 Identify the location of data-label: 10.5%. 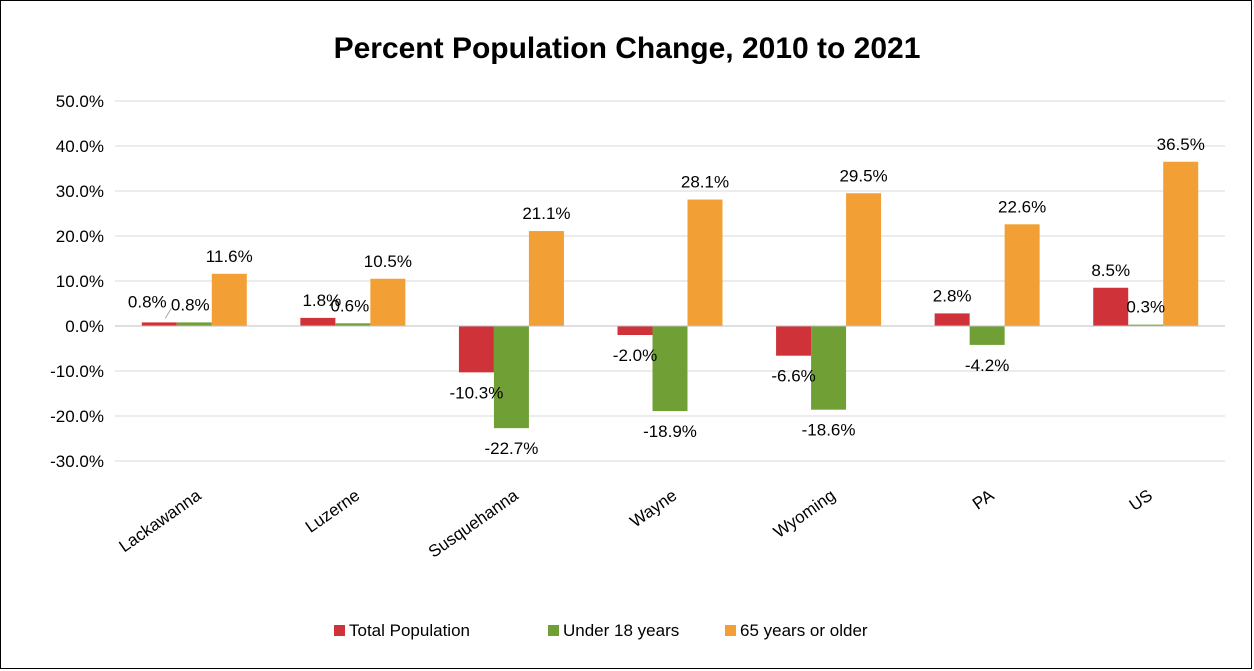
(388, 261).